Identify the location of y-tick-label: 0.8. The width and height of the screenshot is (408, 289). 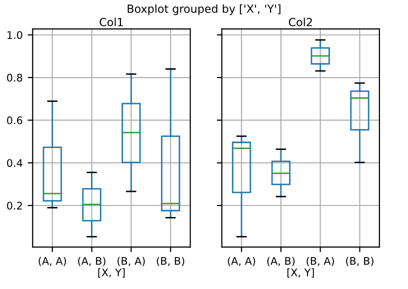
(14, 78).